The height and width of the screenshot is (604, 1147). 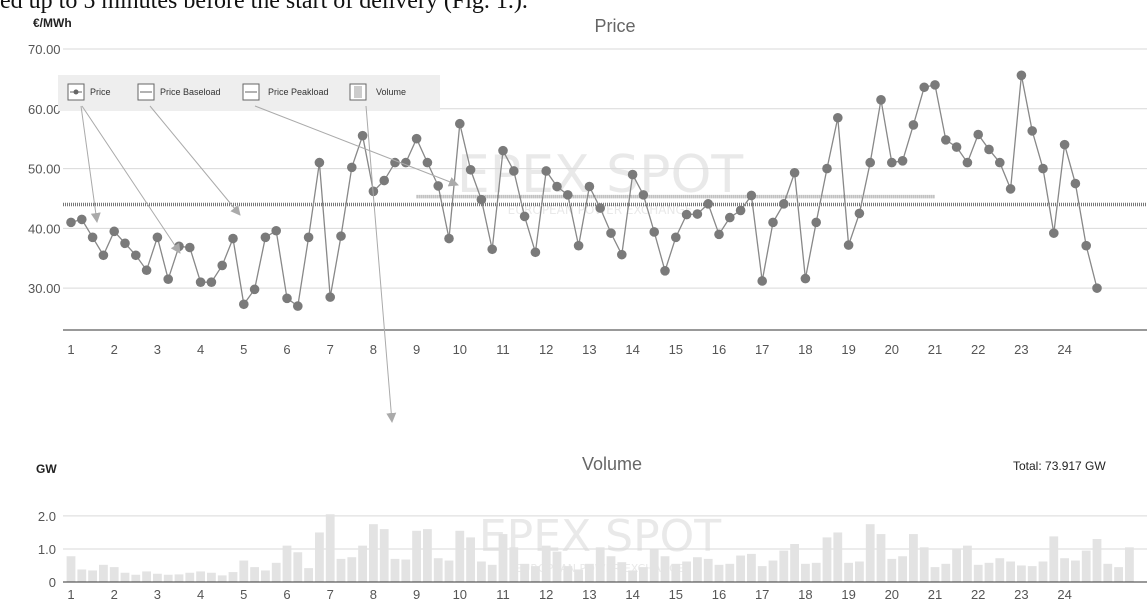 I want to click on volume-x-tick-label: 7, so click(x=330, y=594).